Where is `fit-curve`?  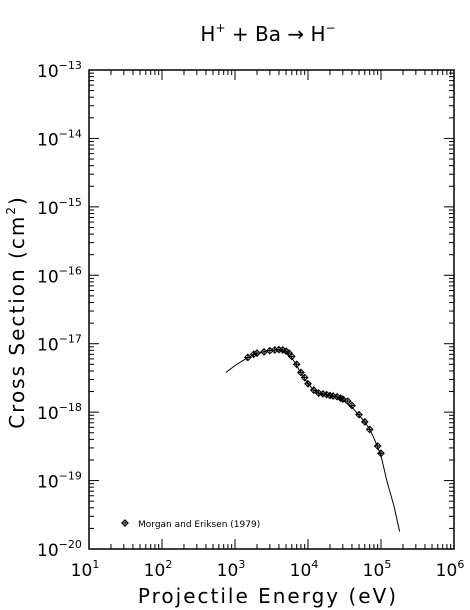
fit-curve is located at coordinates (313, 440).